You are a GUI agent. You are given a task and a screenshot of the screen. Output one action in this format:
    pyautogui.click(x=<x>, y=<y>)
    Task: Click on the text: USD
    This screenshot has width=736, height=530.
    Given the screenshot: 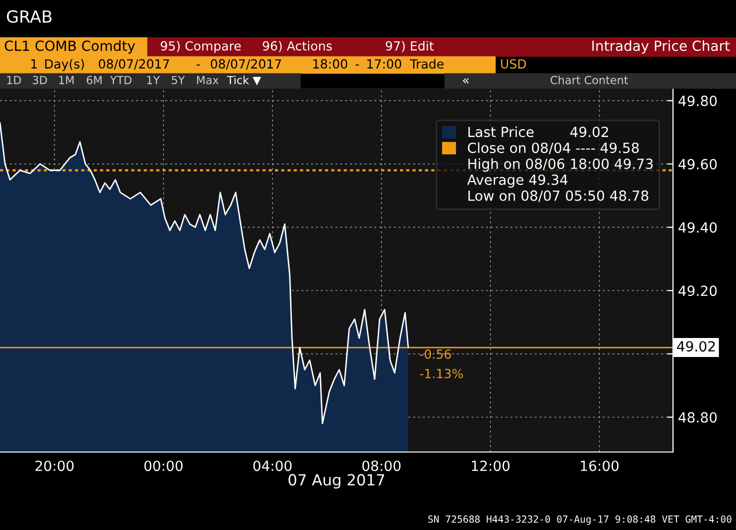 What is the action you would take?
    pyautogui.click(x=513, y=64)
    